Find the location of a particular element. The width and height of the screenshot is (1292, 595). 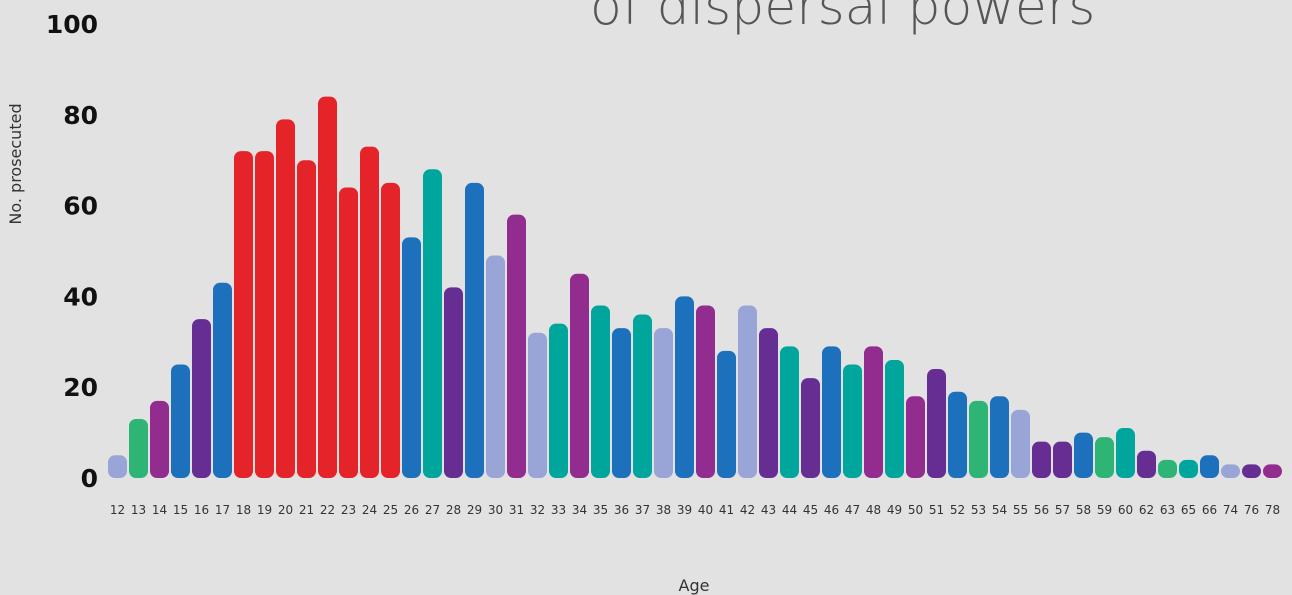

x-tick-label: 57 is located at coordinates (1062, 510).